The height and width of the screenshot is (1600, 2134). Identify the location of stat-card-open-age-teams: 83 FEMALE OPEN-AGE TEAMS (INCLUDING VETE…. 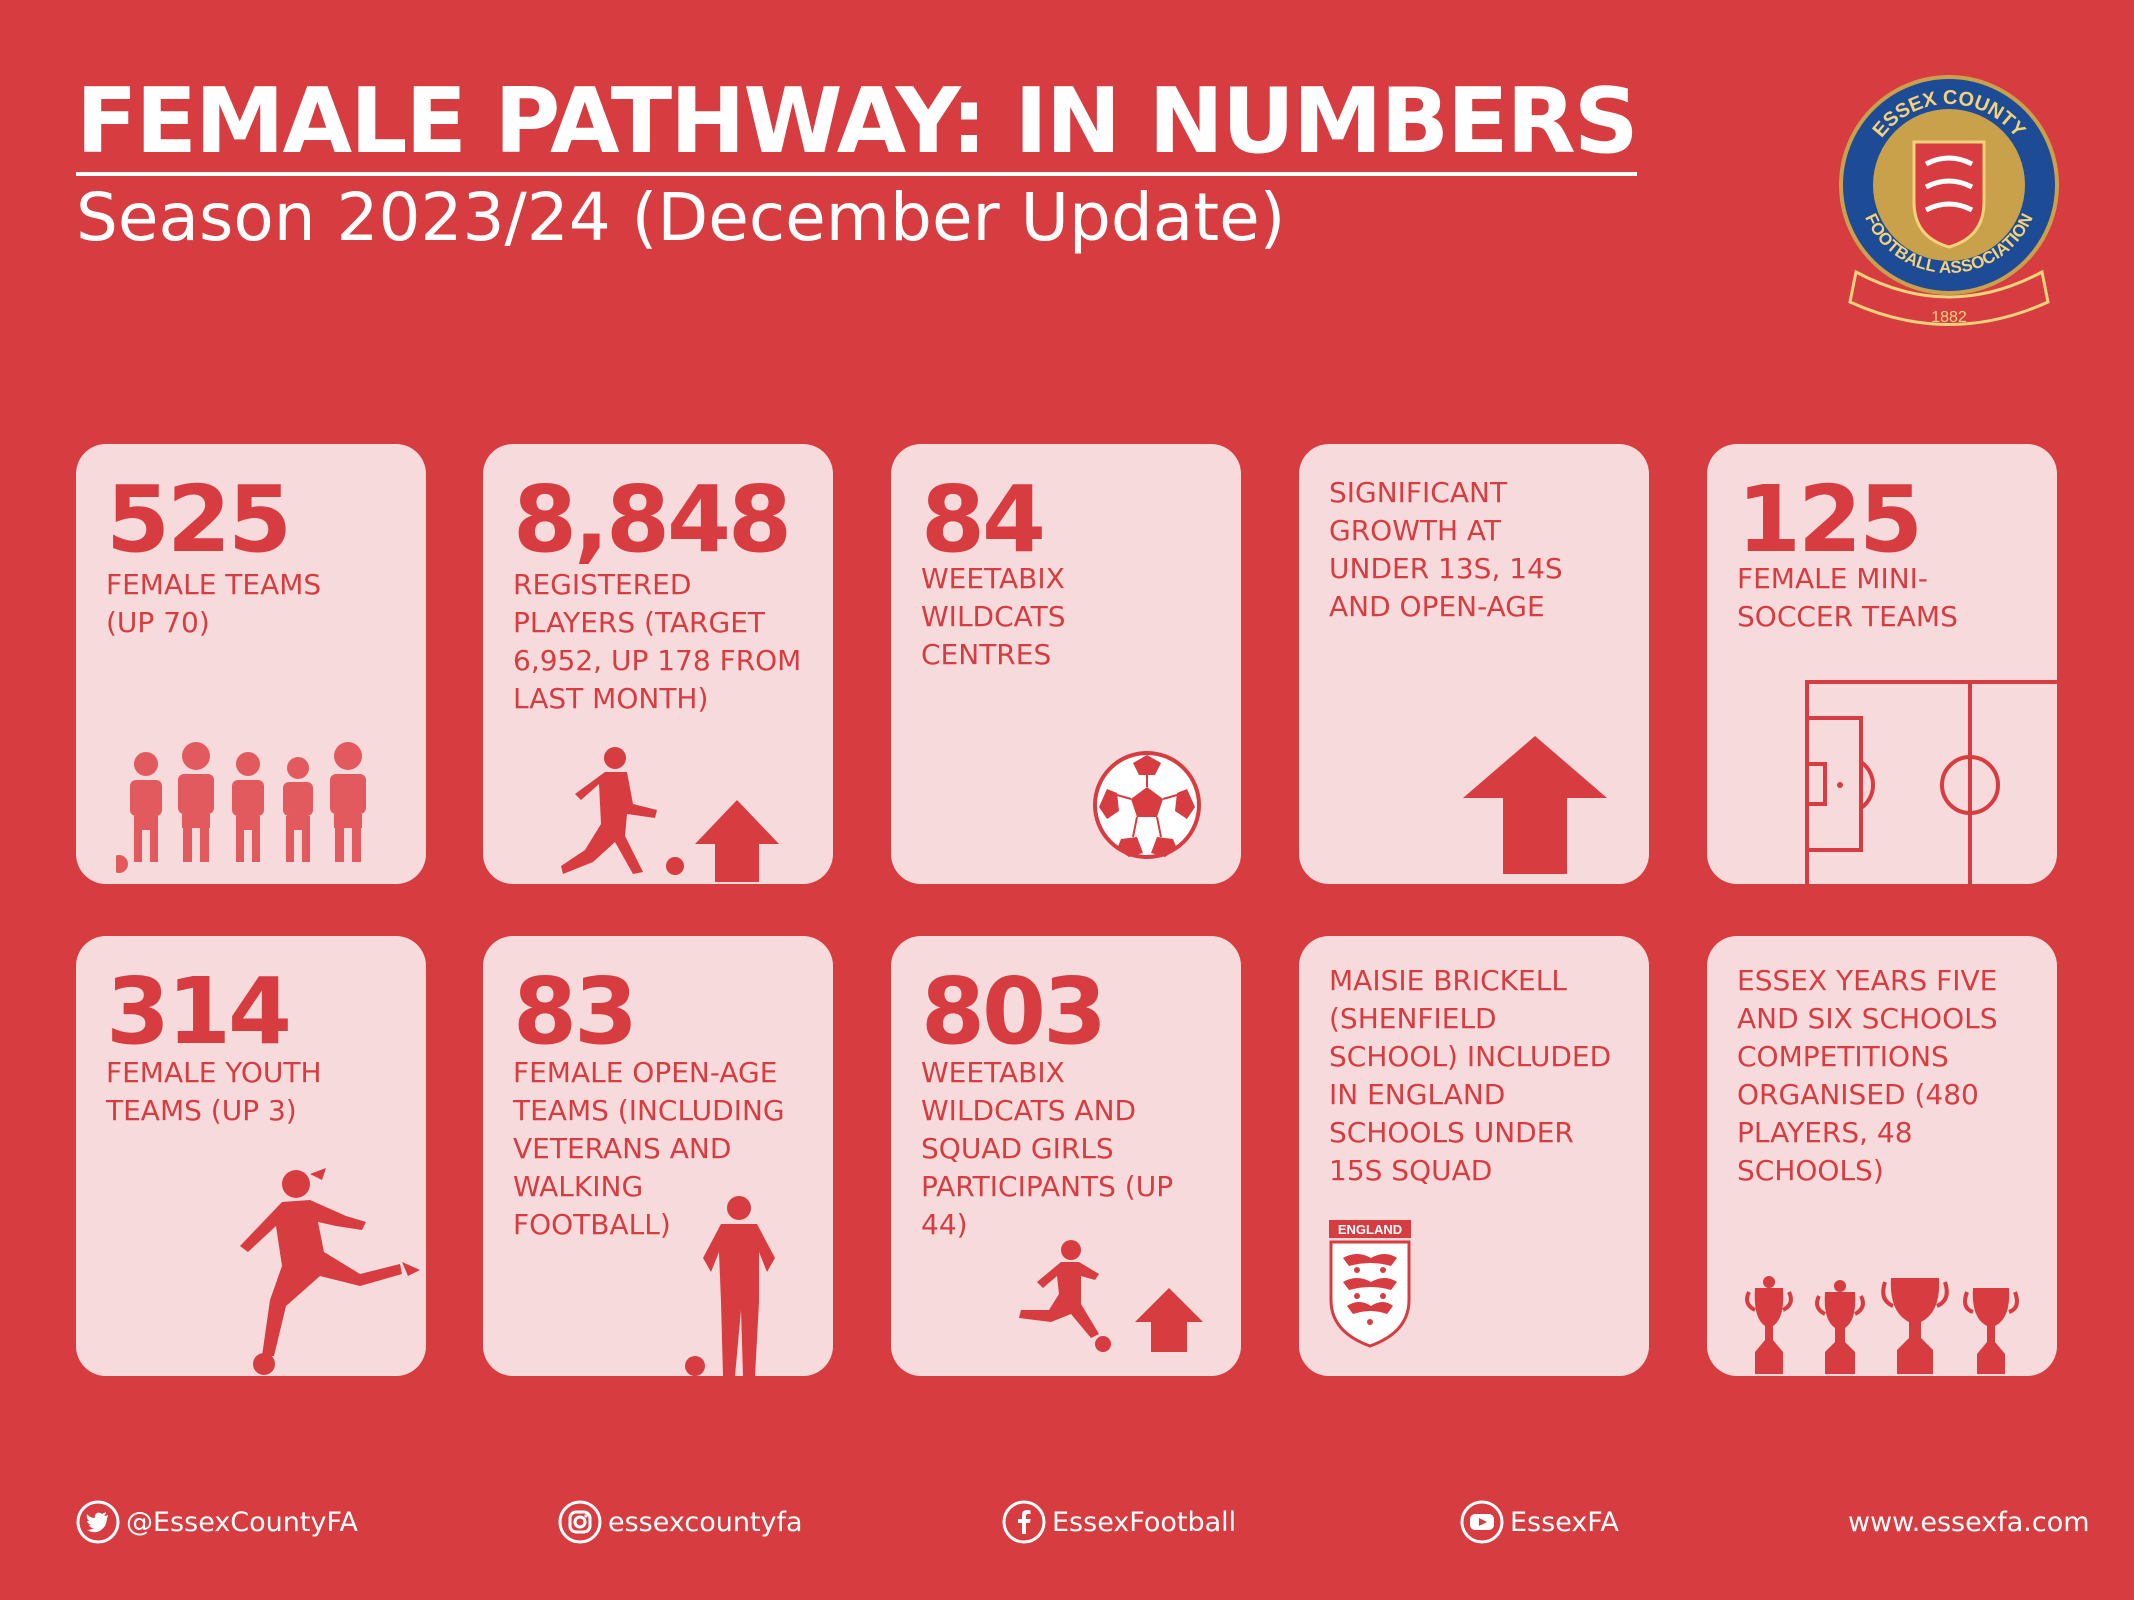
(658, 1156).